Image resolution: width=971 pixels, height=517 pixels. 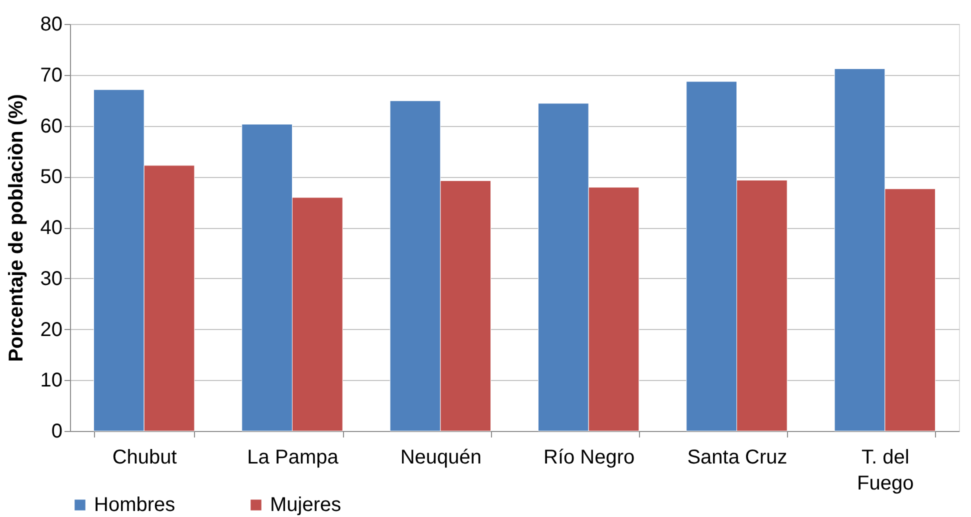 I want to click on y-tick-label: 60, so click(x=51, y=126).